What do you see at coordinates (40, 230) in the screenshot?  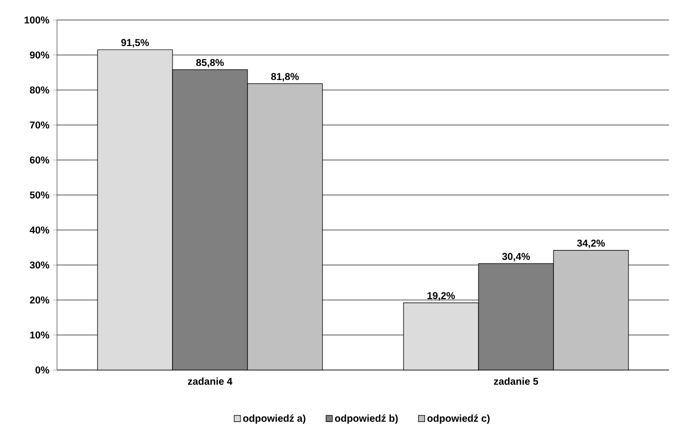 I see `y-tick-label: 40%` at bounding box center [40, 230].